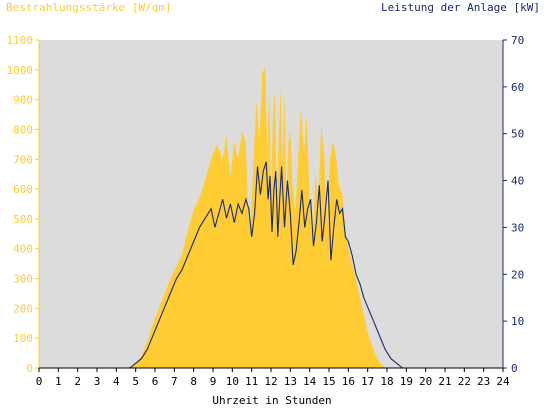  I want to click on y-left-tick-label: 100, so click(23, 338).